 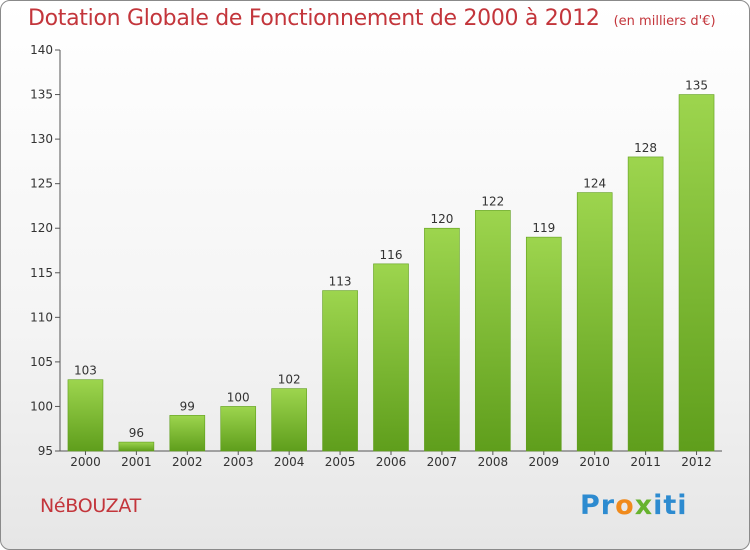 What do you see at coordinates (645, 304) in the screenshot?
I see `bar-2011` at bounding box center [645, 304].